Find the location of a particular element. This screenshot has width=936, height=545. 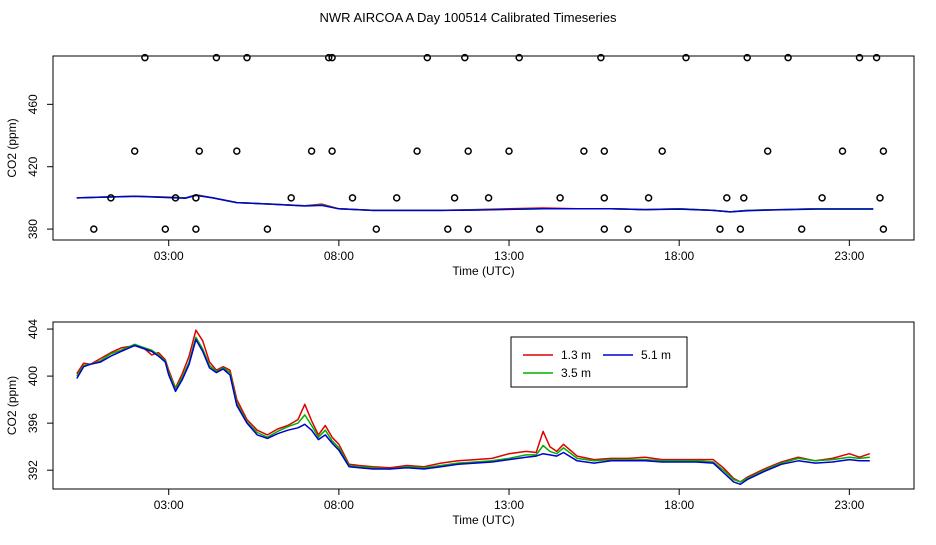

legend-label: 1.3 m is located at coordinates (576, 355).